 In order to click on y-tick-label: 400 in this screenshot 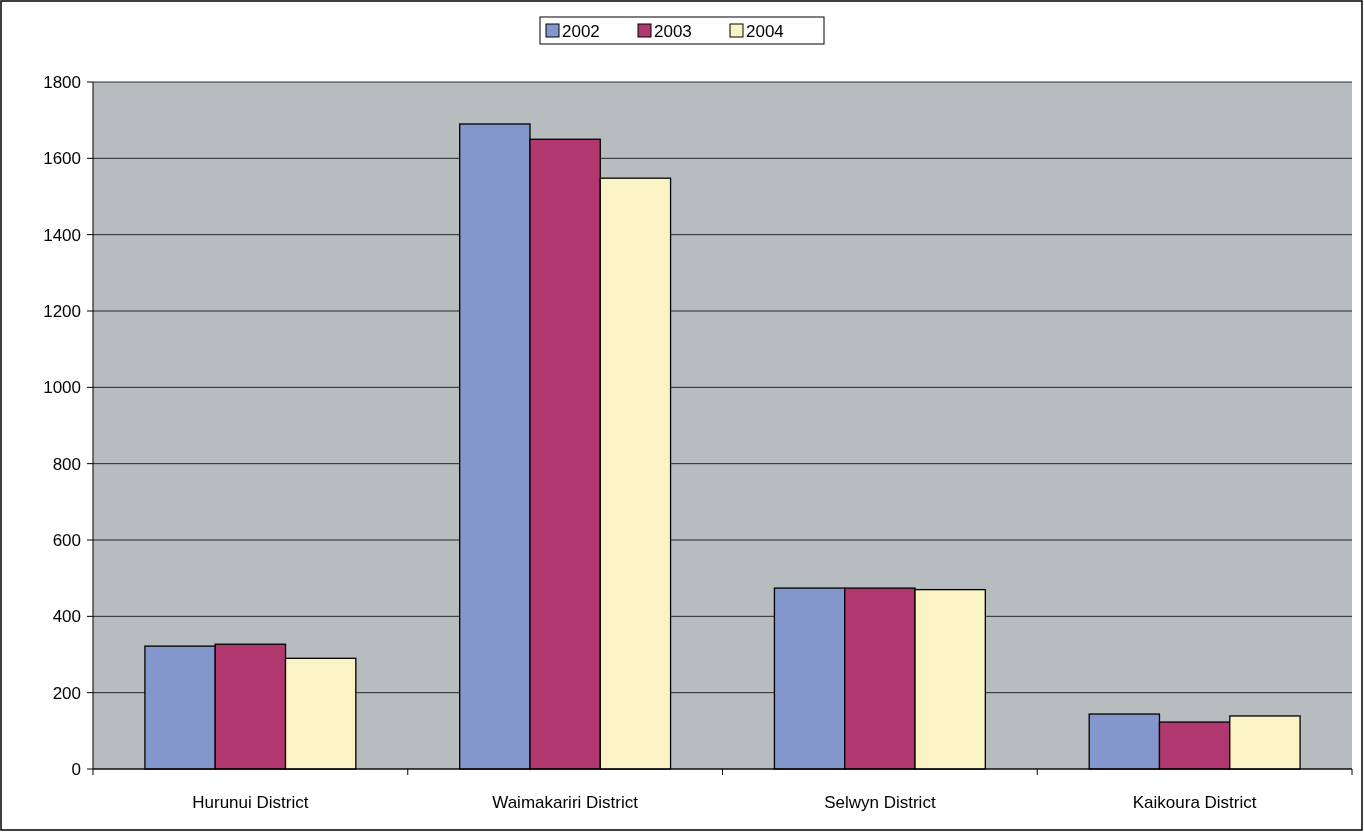, I will do `click(66, 617)`.